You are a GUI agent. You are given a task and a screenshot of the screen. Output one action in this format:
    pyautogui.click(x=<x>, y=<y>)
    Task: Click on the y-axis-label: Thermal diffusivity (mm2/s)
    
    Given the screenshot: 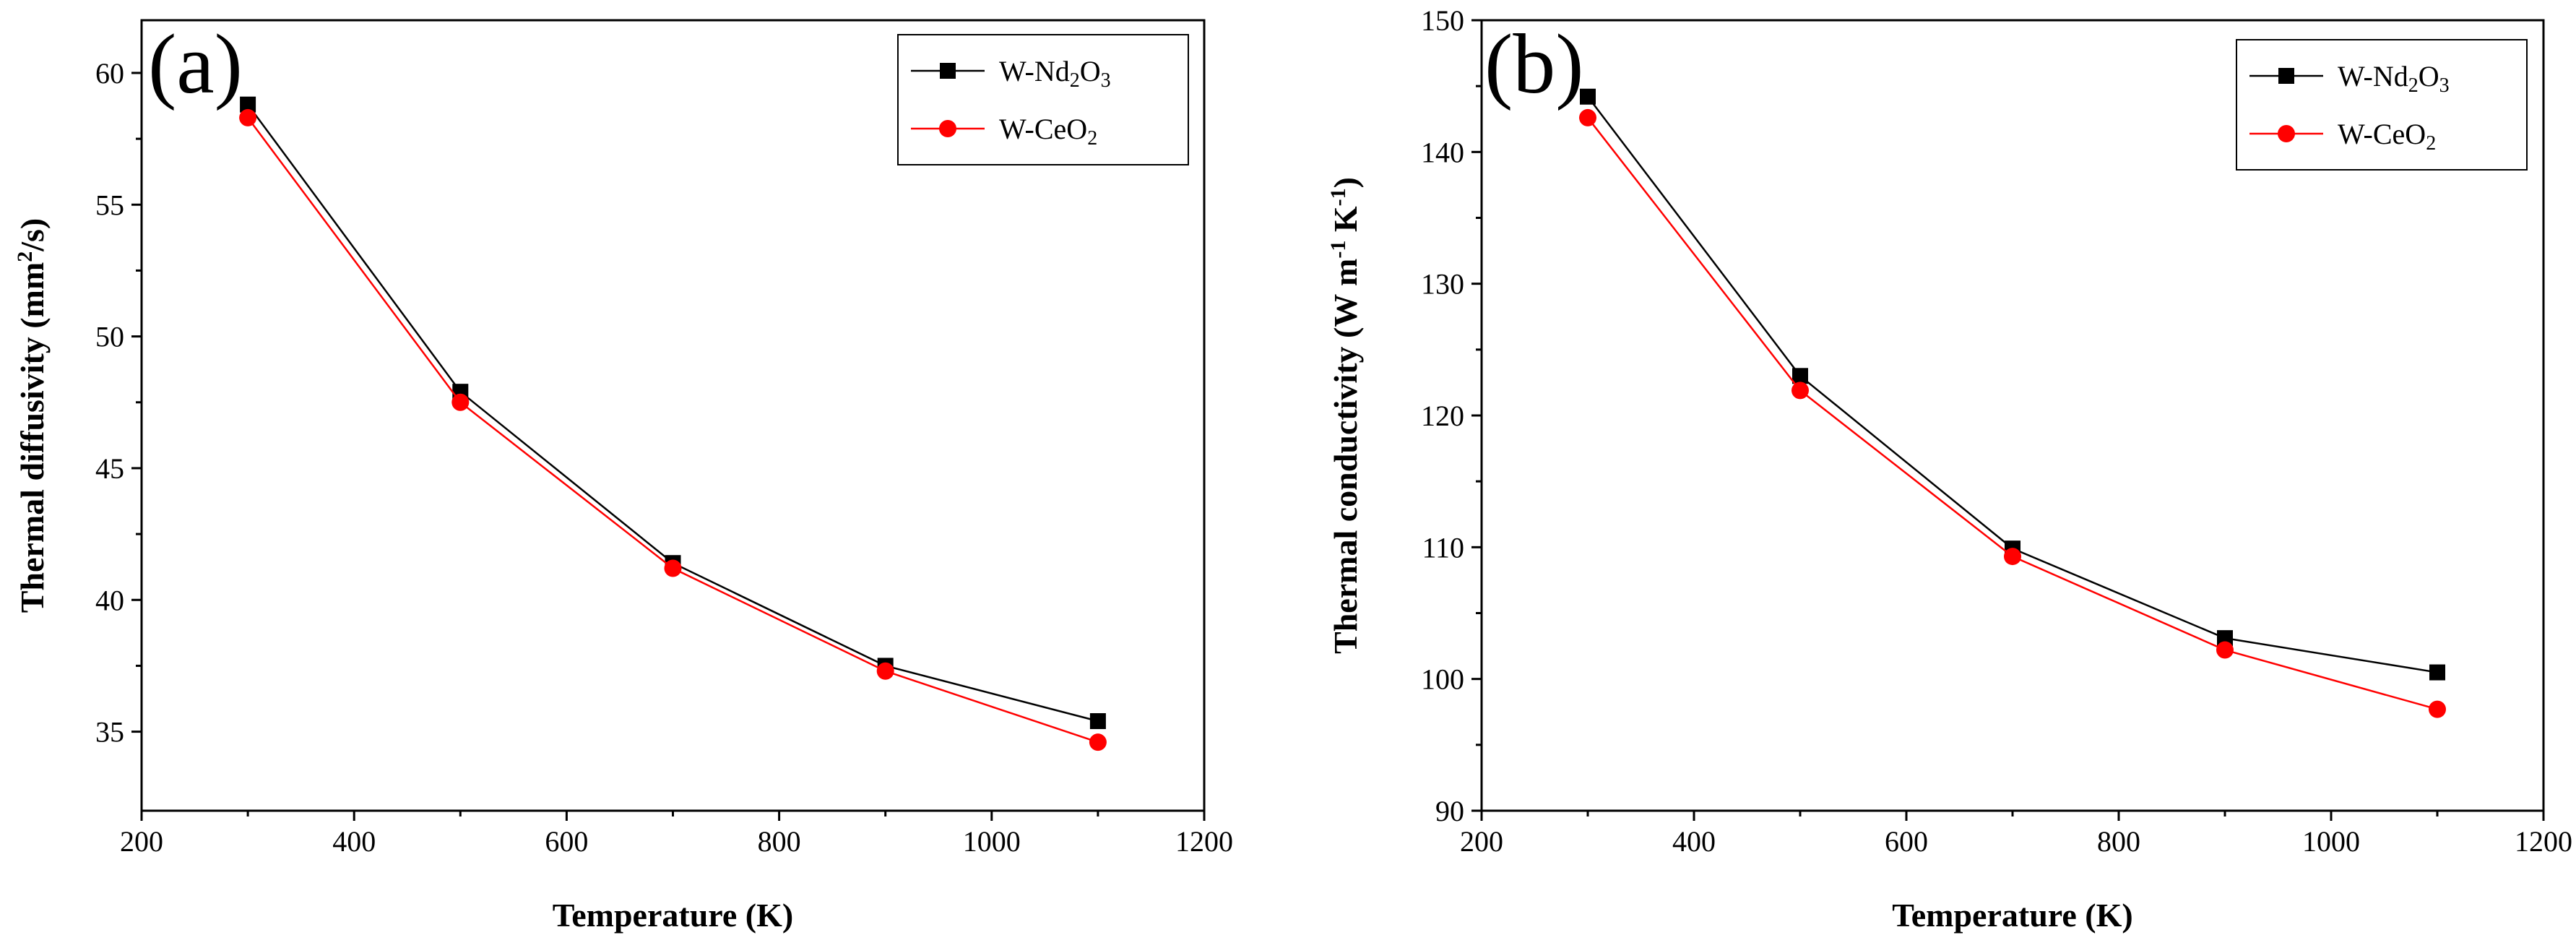 What is the action you would take?
    pyautogui.click(x=32, y=415)
    